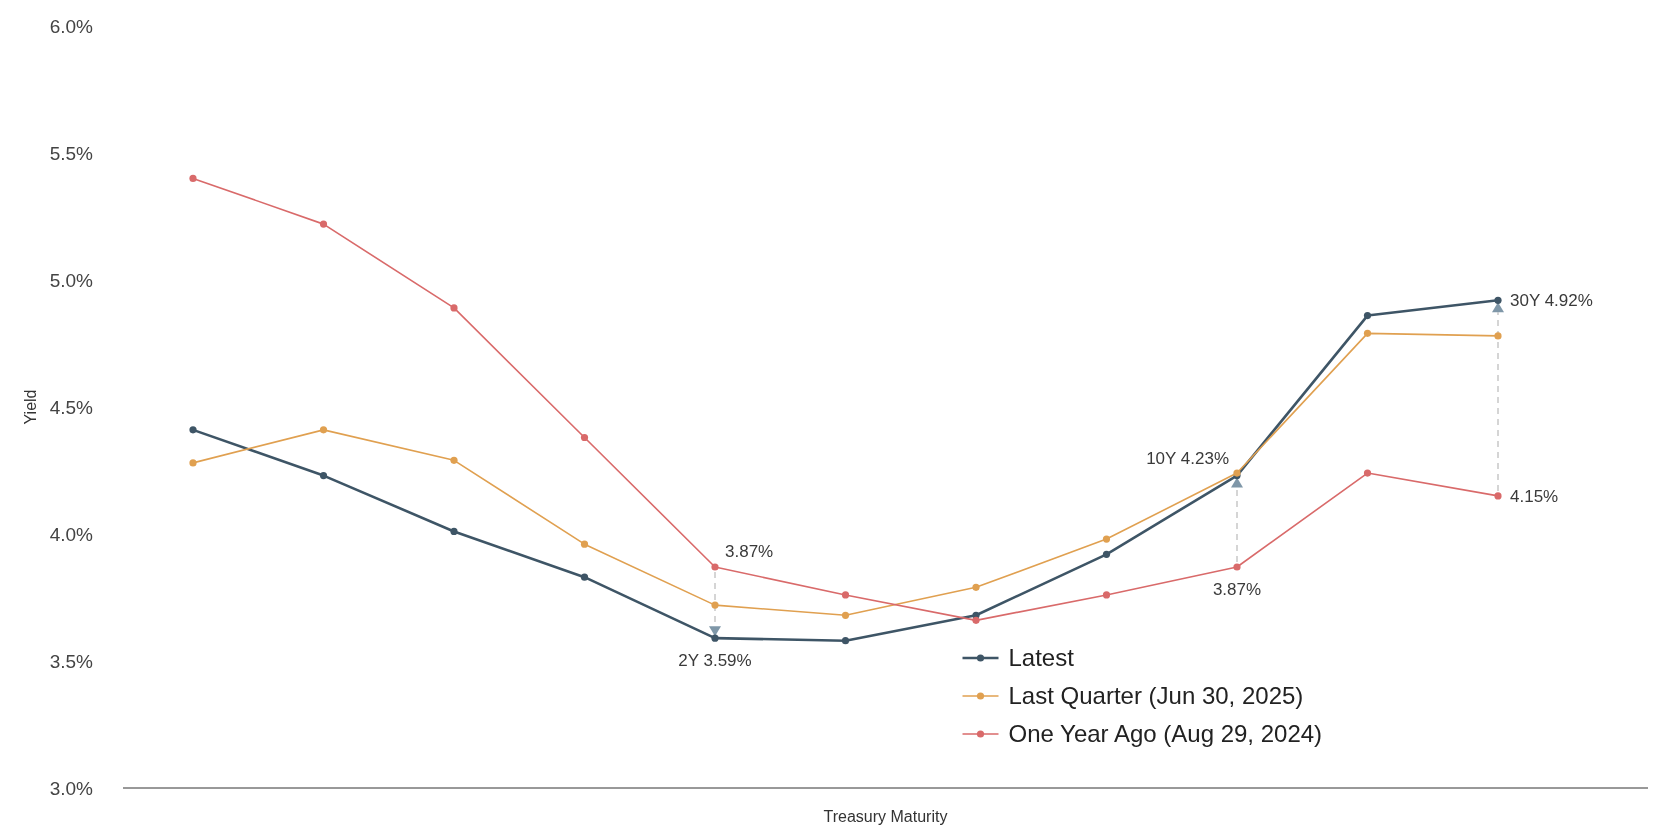 The height and width of the screenshot is (836, 1676). Describe the element at coordinates (30, 407) in the screenshot. I see `y-axis-title: Yield` at that location.